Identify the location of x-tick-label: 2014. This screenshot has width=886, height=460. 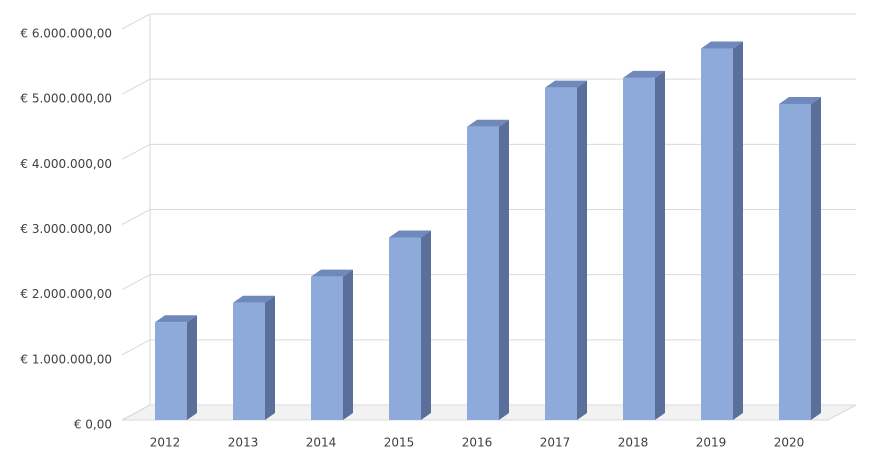
(321, 443).